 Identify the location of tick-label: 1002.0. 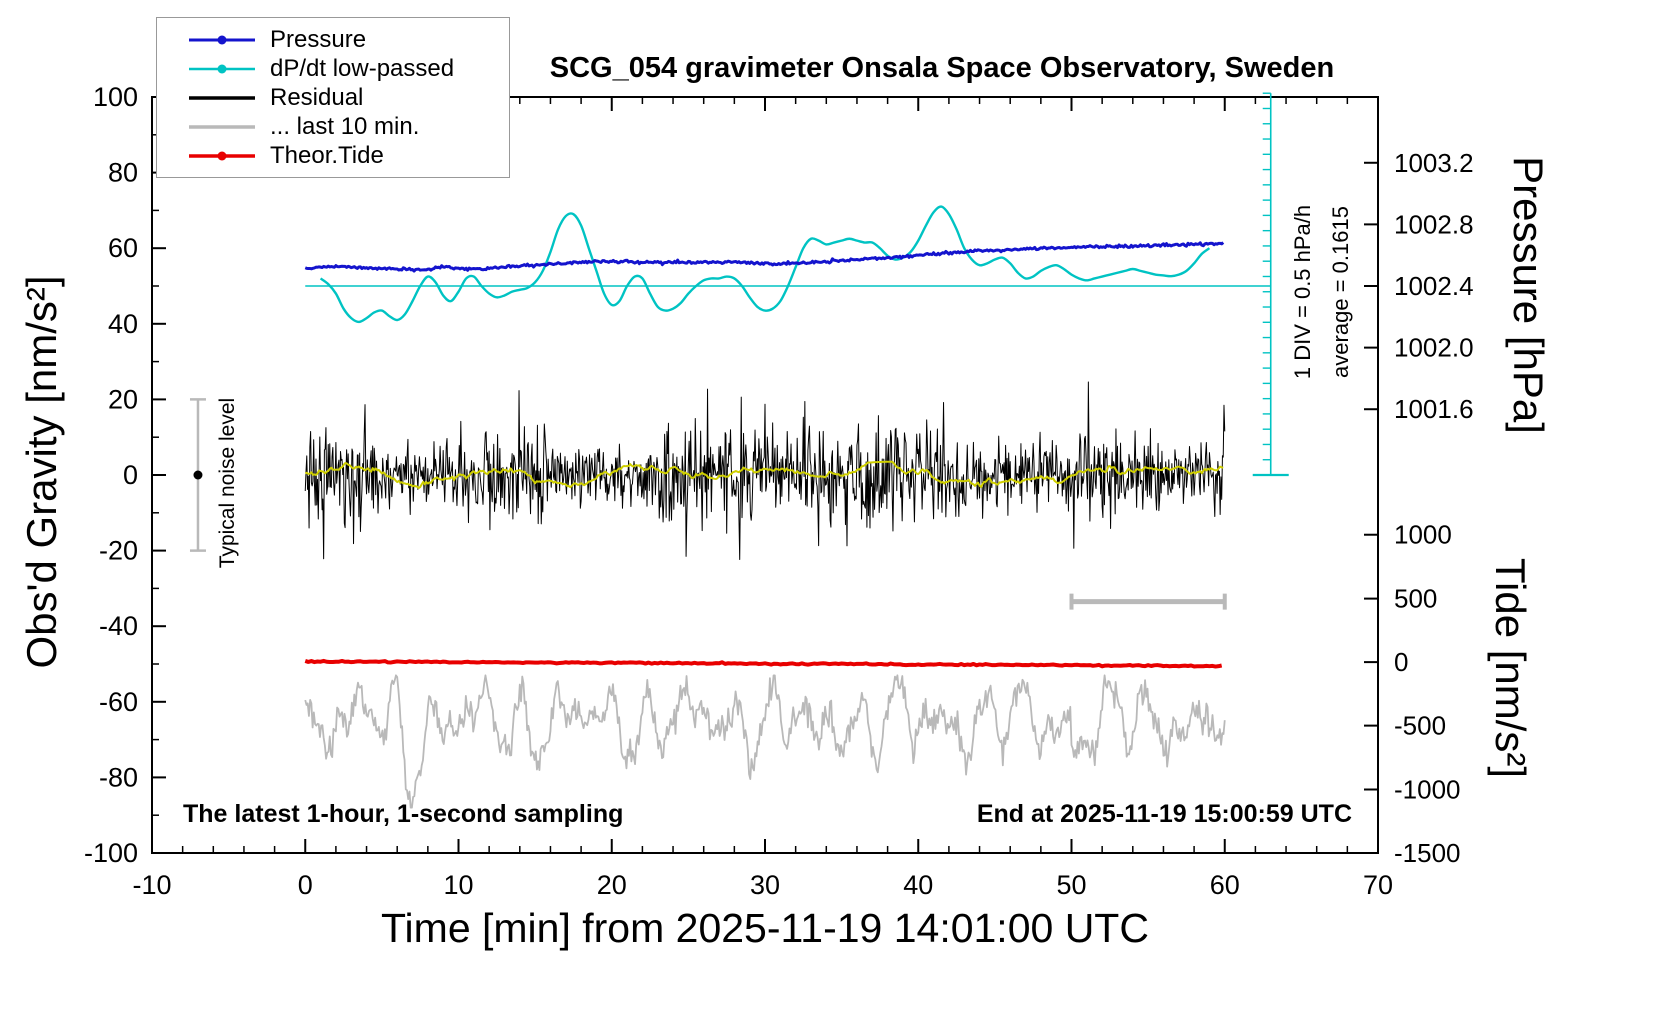
(1434, 348).